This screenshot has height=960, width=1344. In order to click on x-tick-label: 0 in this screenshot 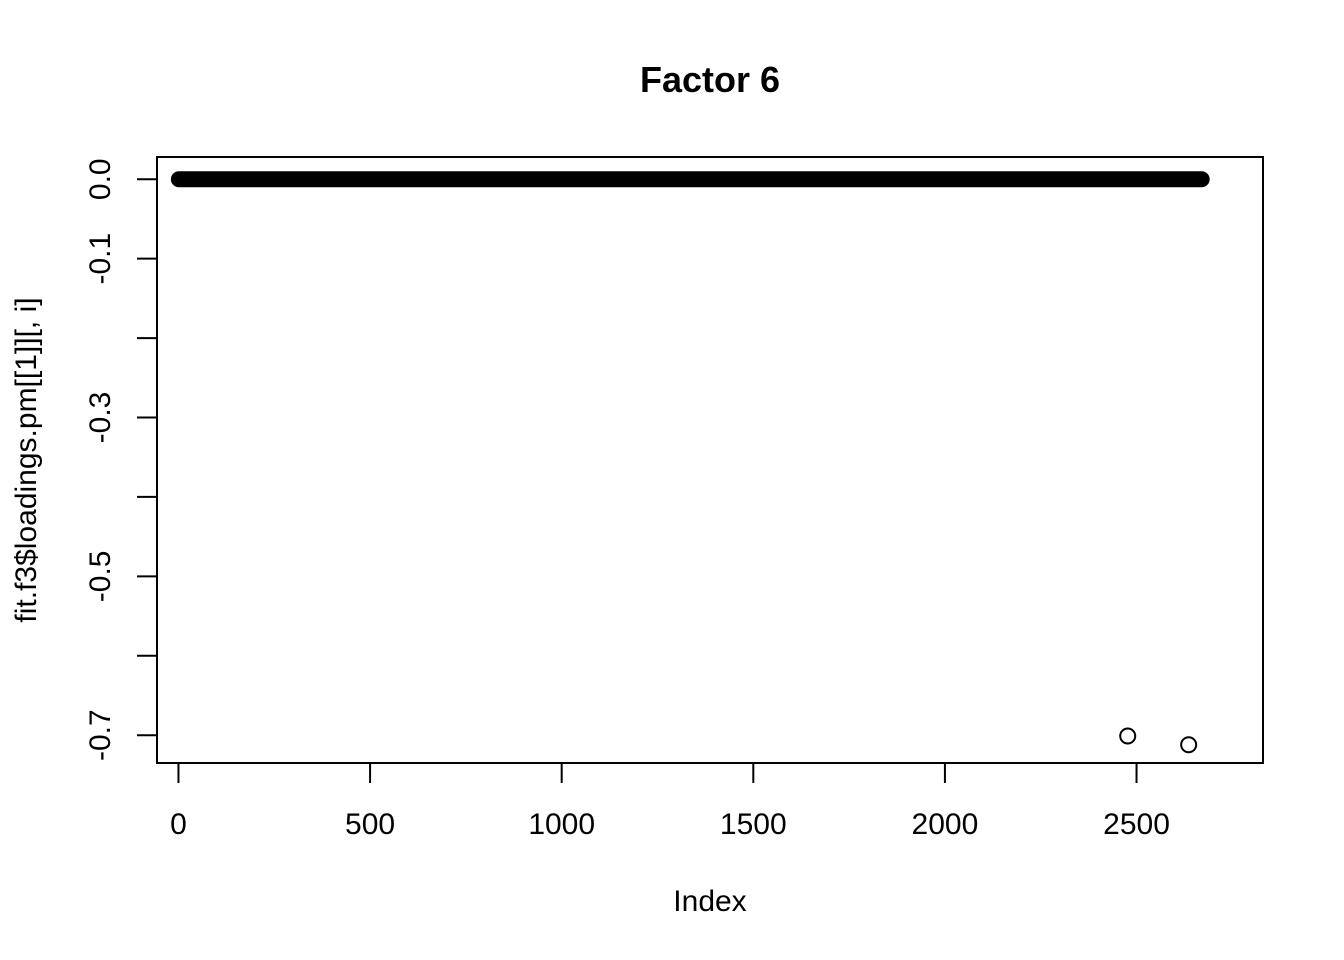, I will do `click(178, 824)`.